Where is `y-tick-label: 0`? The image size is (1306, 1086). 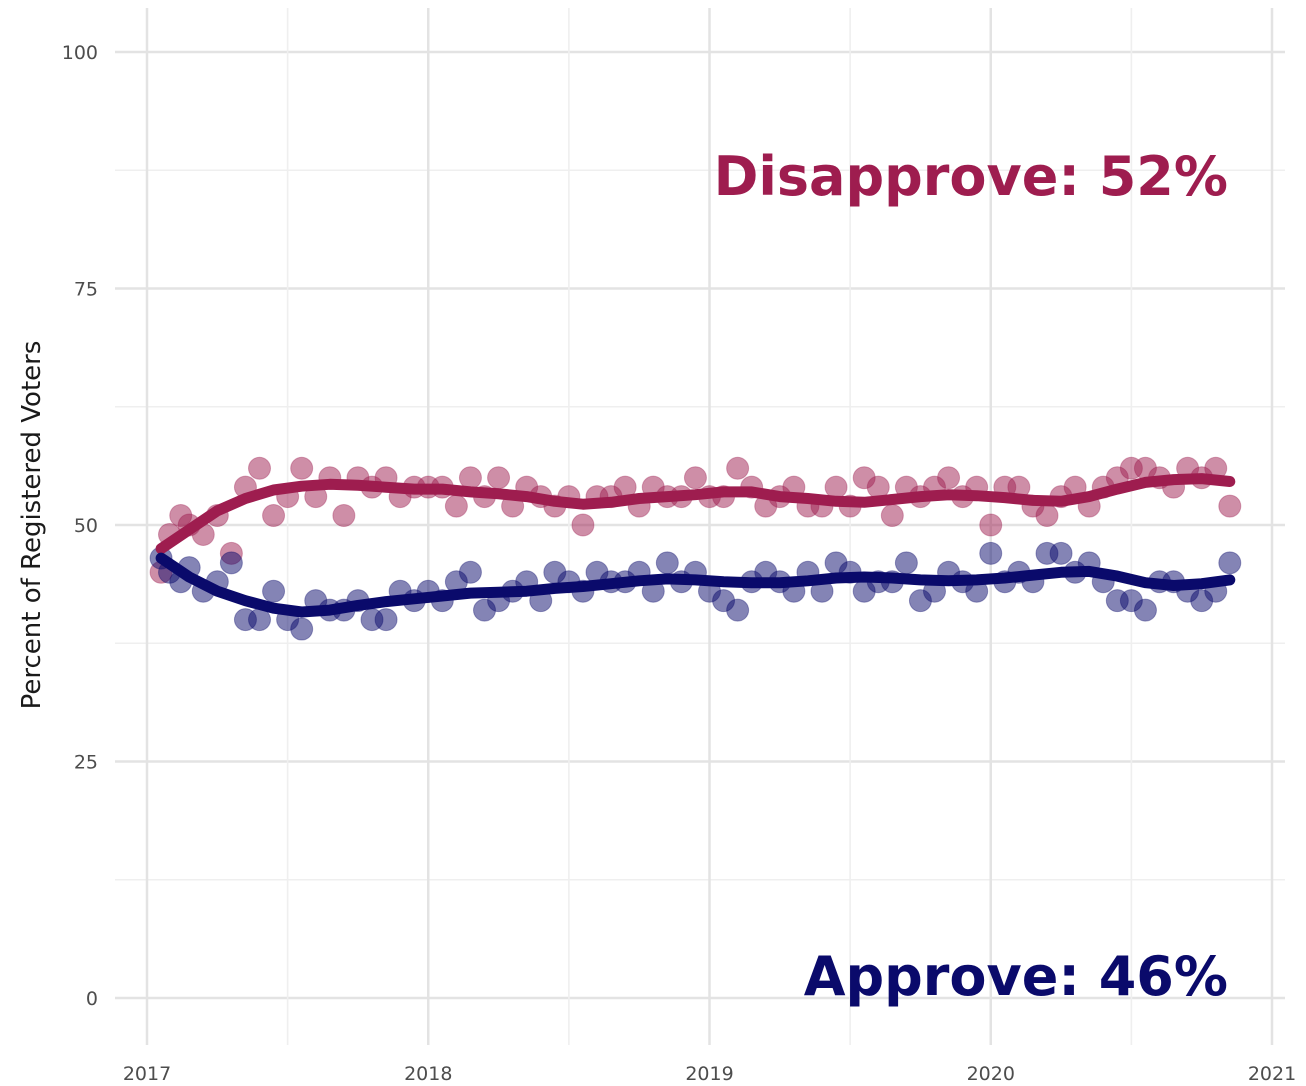
y-tick-label: 0 is located at coordinates (92, 999).